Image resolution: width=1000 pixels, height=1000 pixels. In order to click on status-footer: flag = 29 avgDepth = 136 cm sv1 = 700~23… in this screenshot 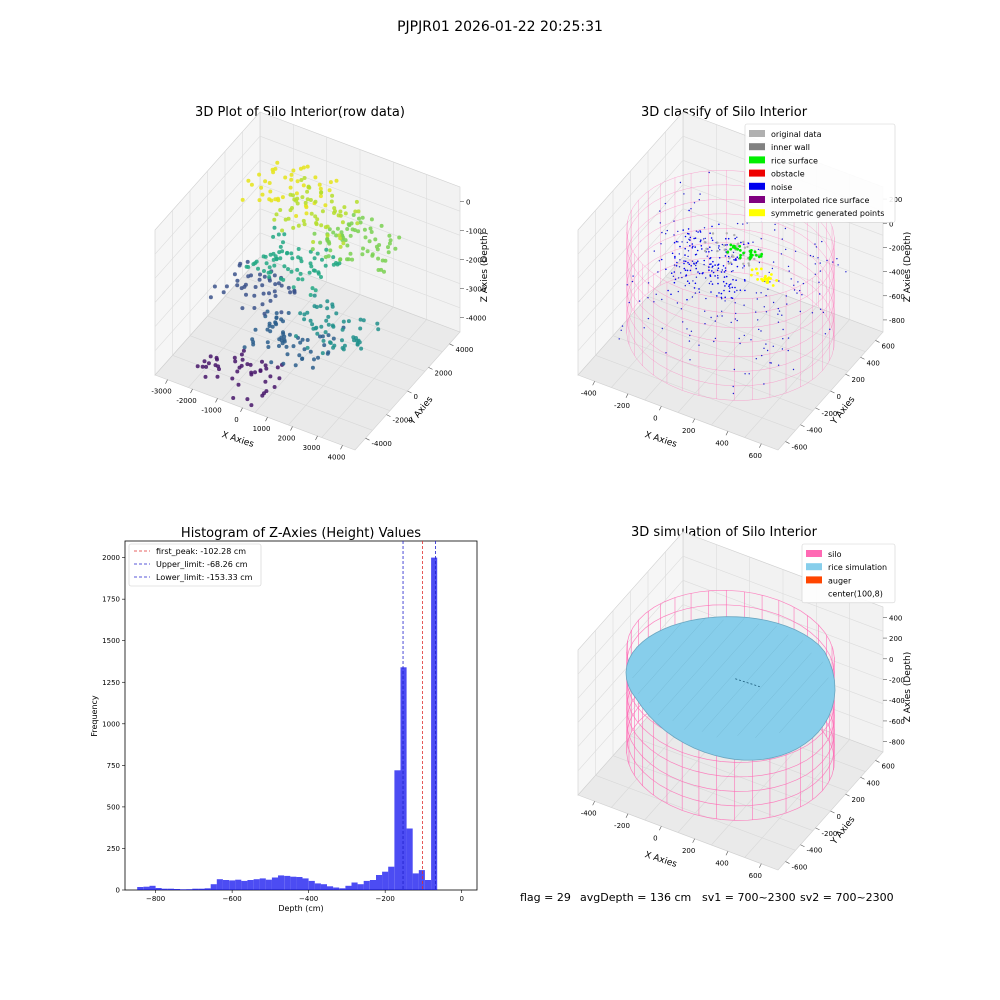, I will do `click(707, 897)`.